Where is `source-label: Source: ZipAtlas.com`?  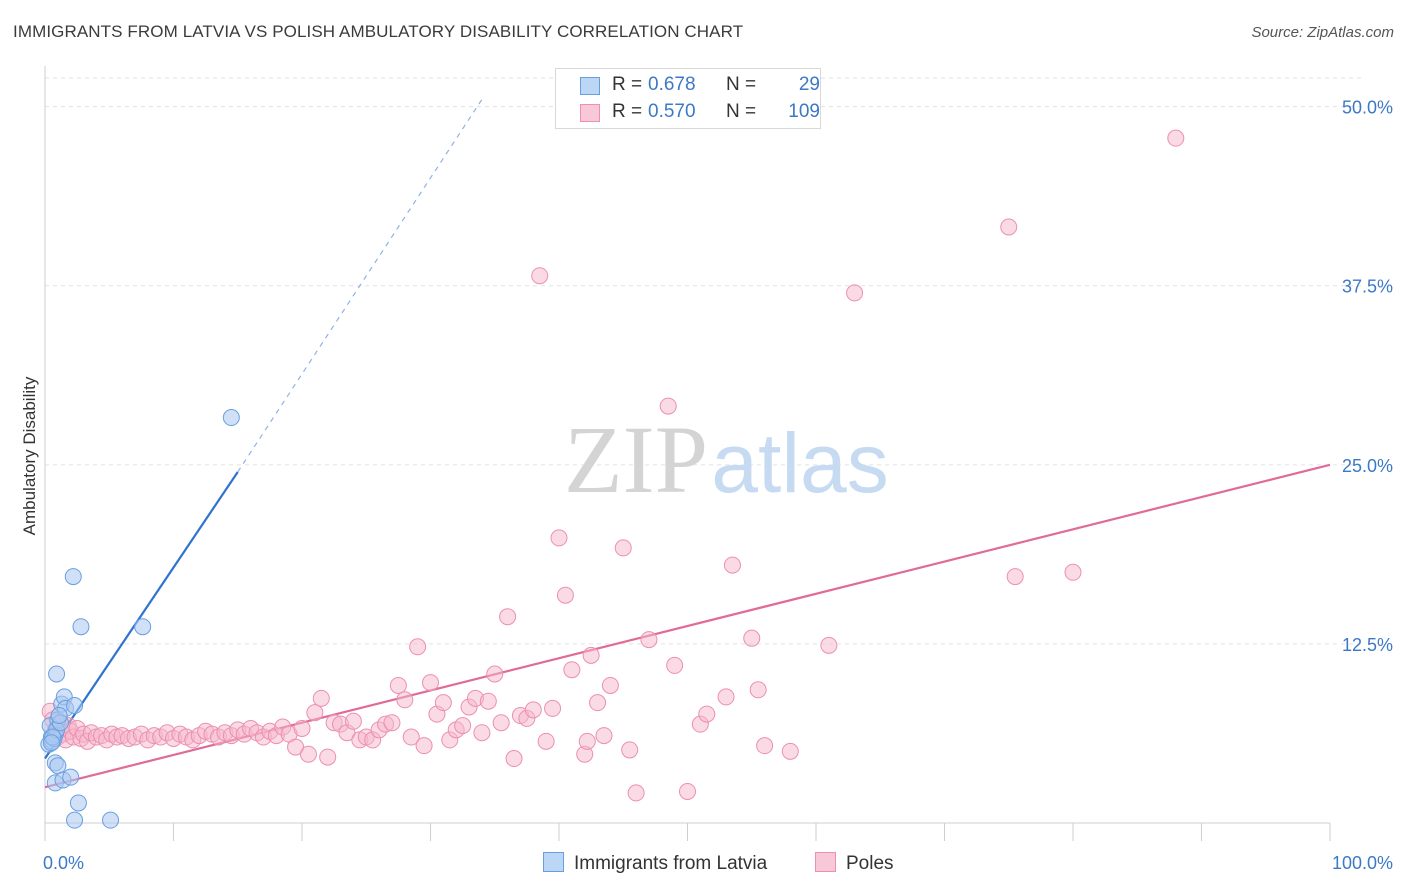
source-label: Source: ZipAtlas.com is located at coordinates (1322, 32).